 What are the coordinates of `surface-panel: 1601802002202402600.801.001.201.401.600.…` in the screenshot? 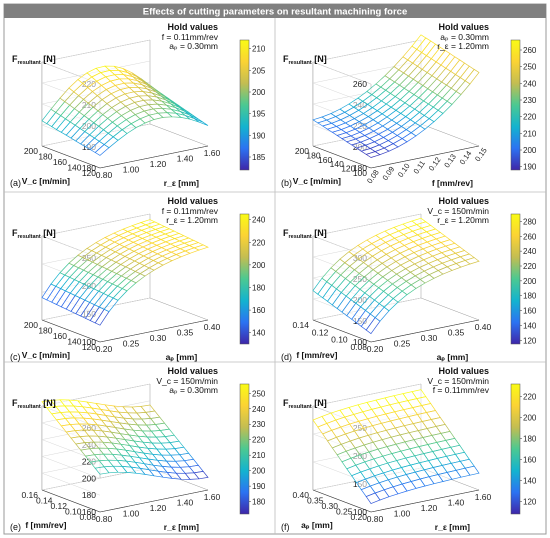 It's located at (138, 449).